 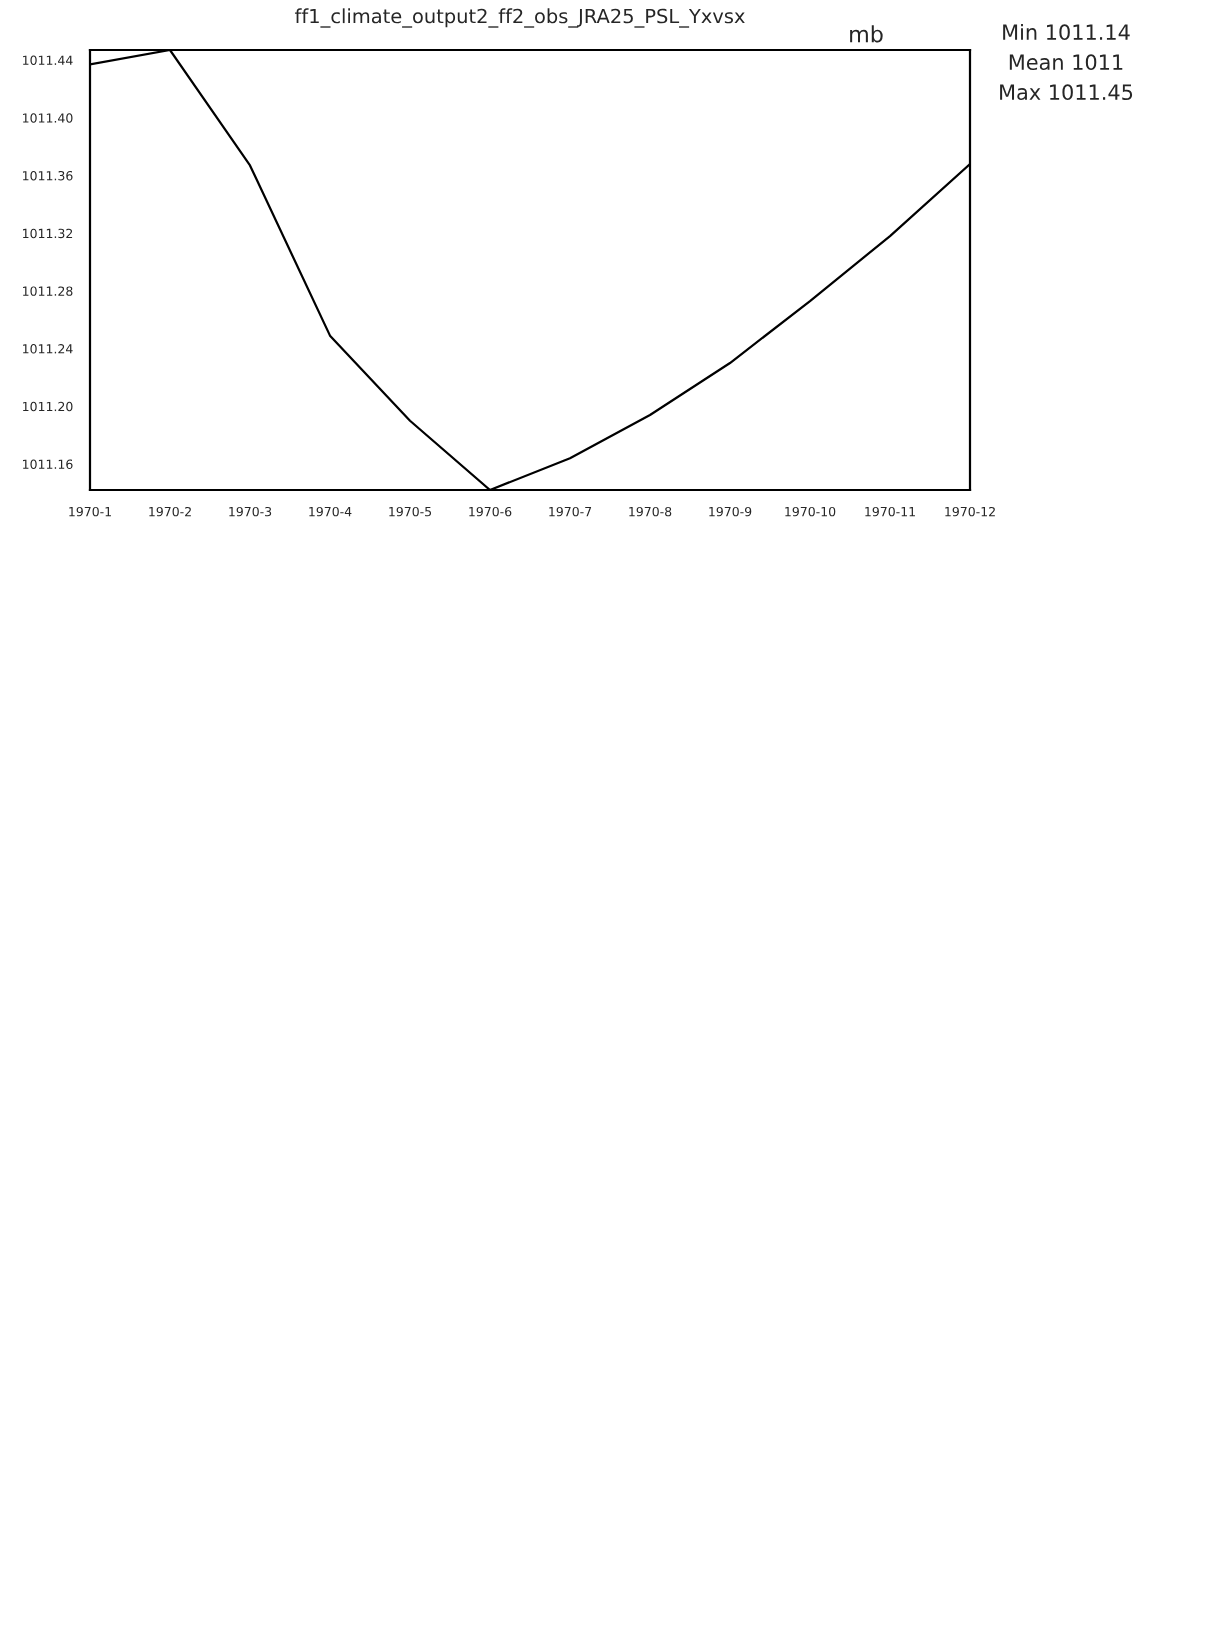 I want to click on text: Min 1011.14, so click(x=1066, y=32).